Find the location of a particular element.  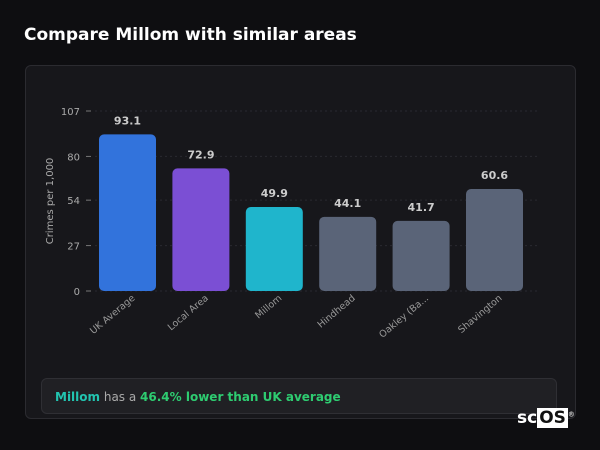

x-tick-label: Local Area is located at coordinates (188, 313).